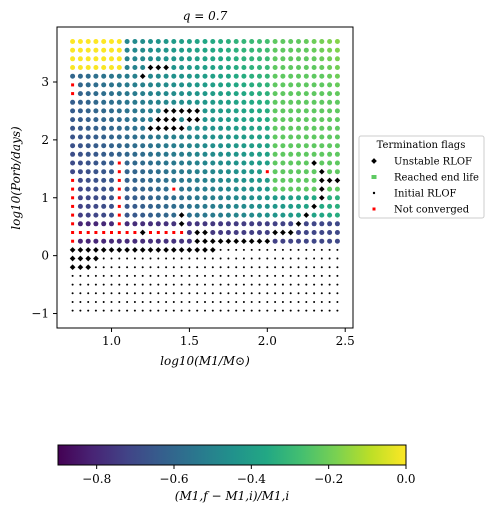 This screenshot has height=515, width=493. Describe the element at coordinates (45, 82) in the screenshot. I see `y-tick-label: 3` at that location.